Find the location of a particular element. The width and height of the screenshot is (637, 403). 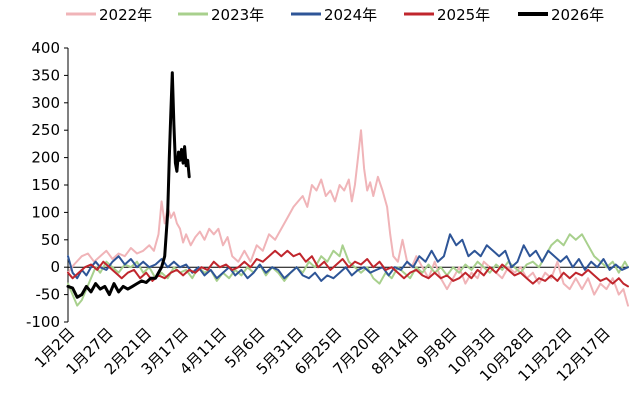

y-tick-label: 150 is located at coordinates (45, 185).